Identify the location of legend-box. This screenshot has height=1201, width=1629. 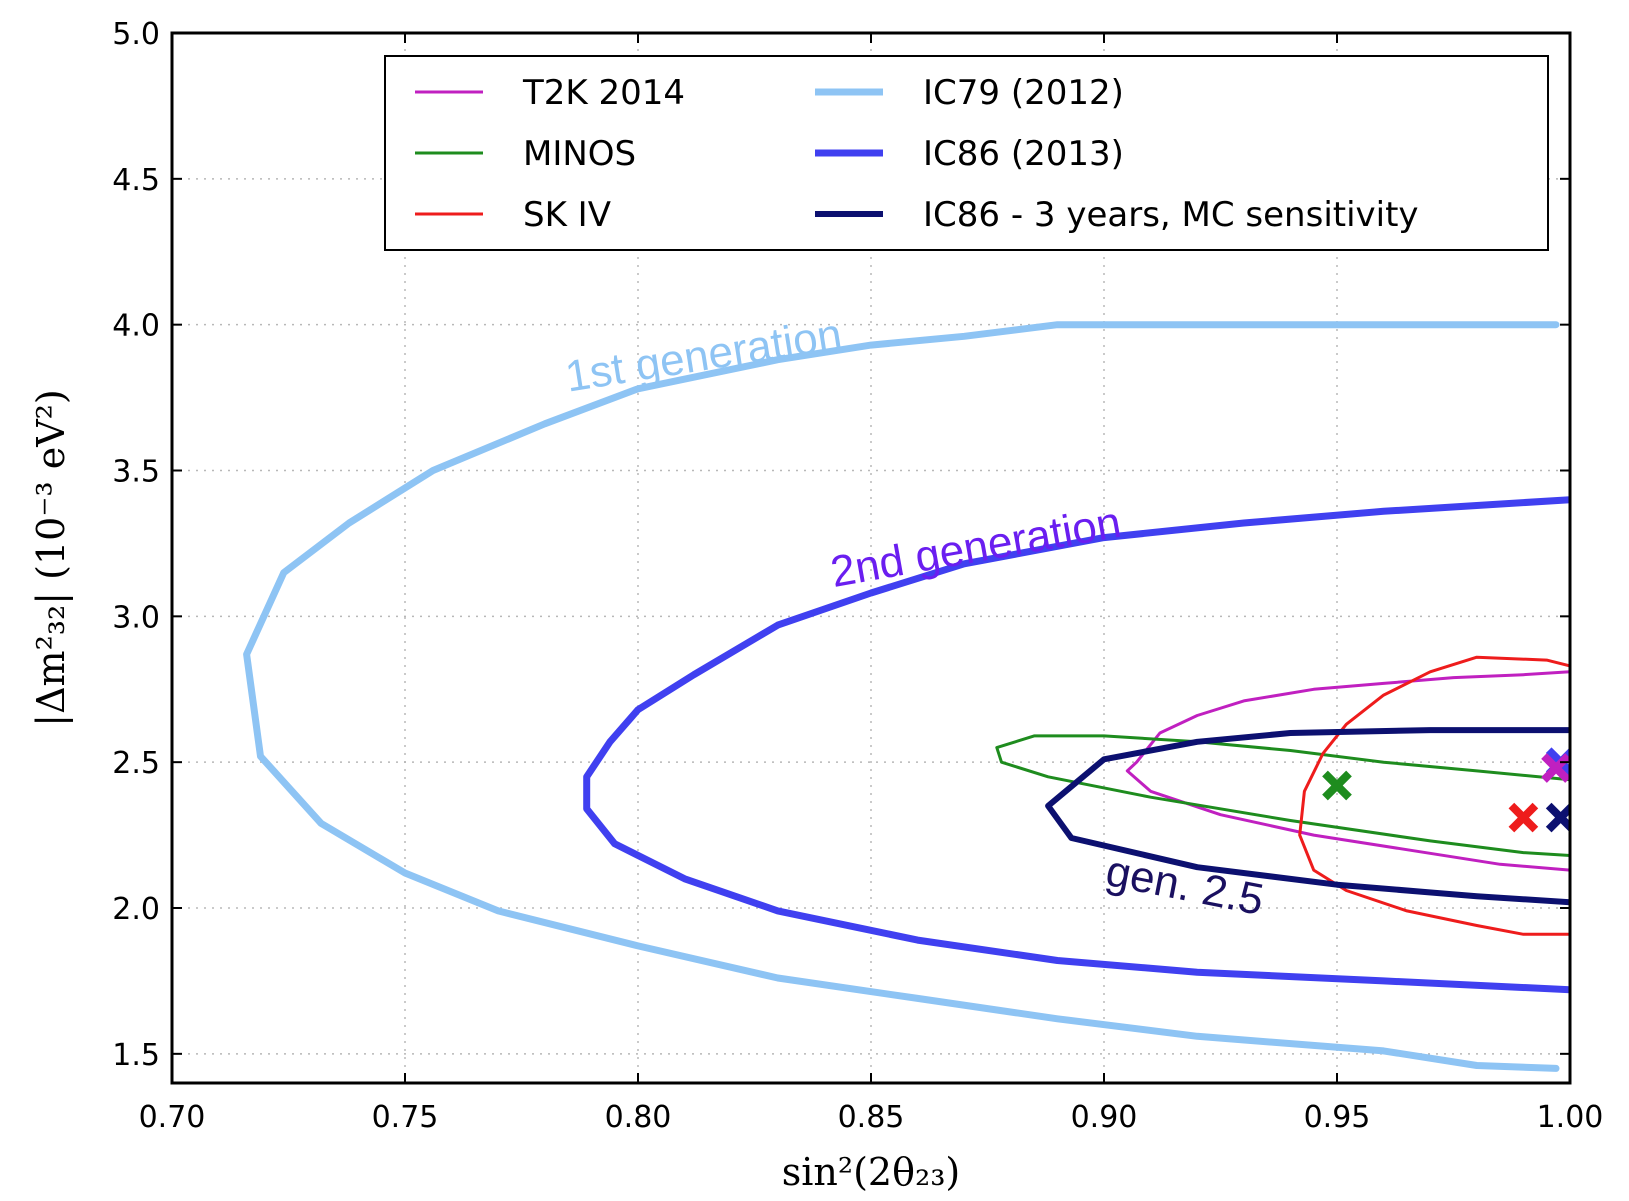
(966, 153).